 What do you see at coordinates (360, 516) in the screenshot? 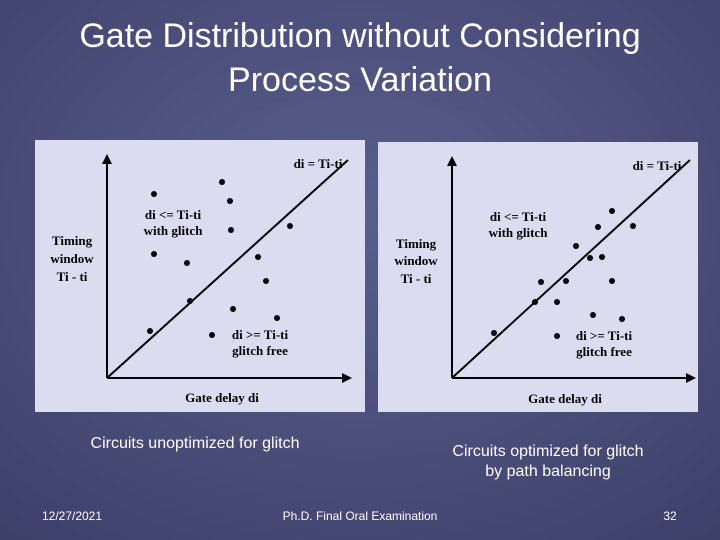
I see `footer-text: Ph.D. Final Oral Examination` at bounding box center [360, 516].